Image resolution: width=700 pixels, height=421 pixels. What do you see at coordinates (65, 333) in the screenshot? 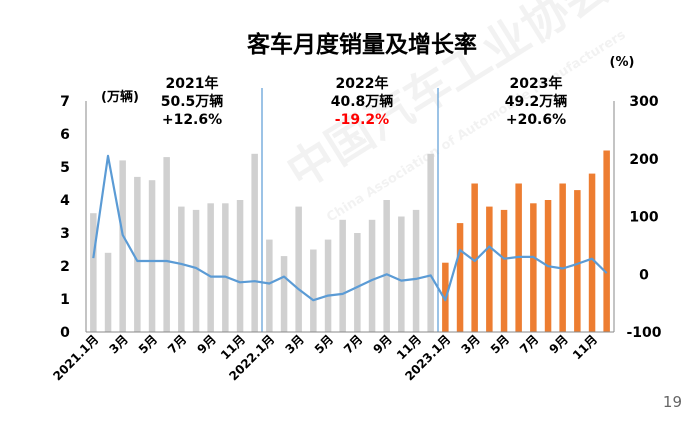
I see `y-tick-left-0: 0` at bounding box center [65, 333].